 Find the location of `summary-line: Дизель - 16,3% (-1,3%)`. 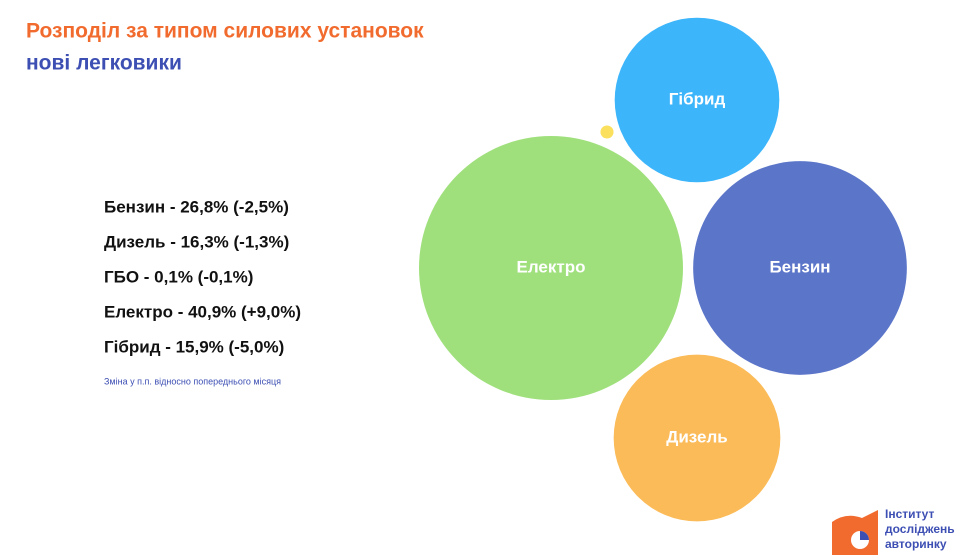

summary-line: Дизель - 16,3% (-1,3%) is located at coordinates (196, 241).